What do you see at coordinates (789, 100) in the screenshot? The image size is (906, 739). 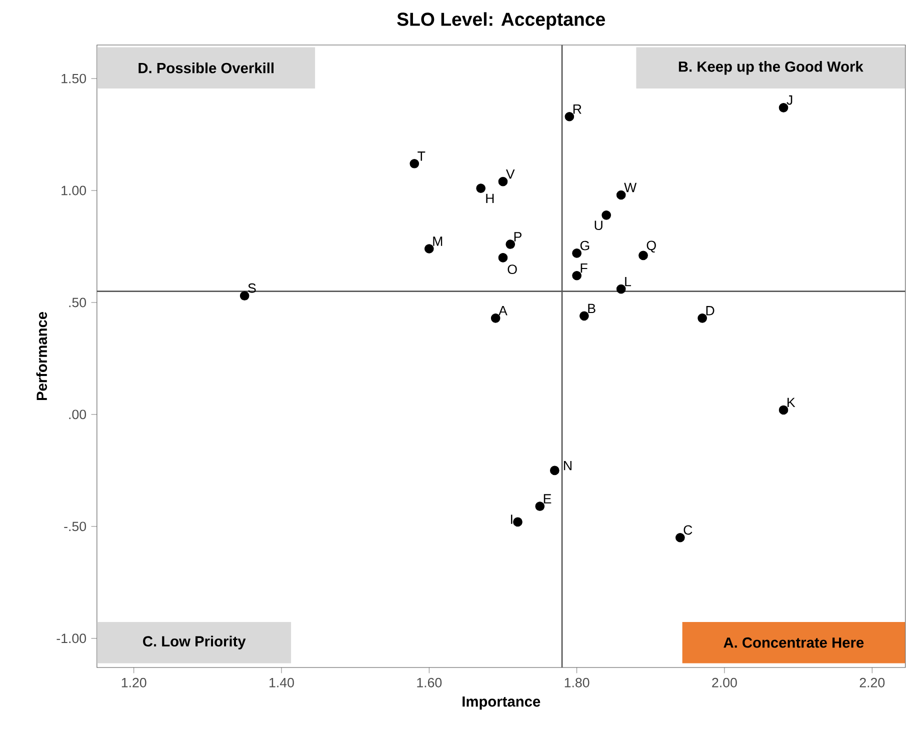 I see `data-label: J` at bounding box center [789, 100].